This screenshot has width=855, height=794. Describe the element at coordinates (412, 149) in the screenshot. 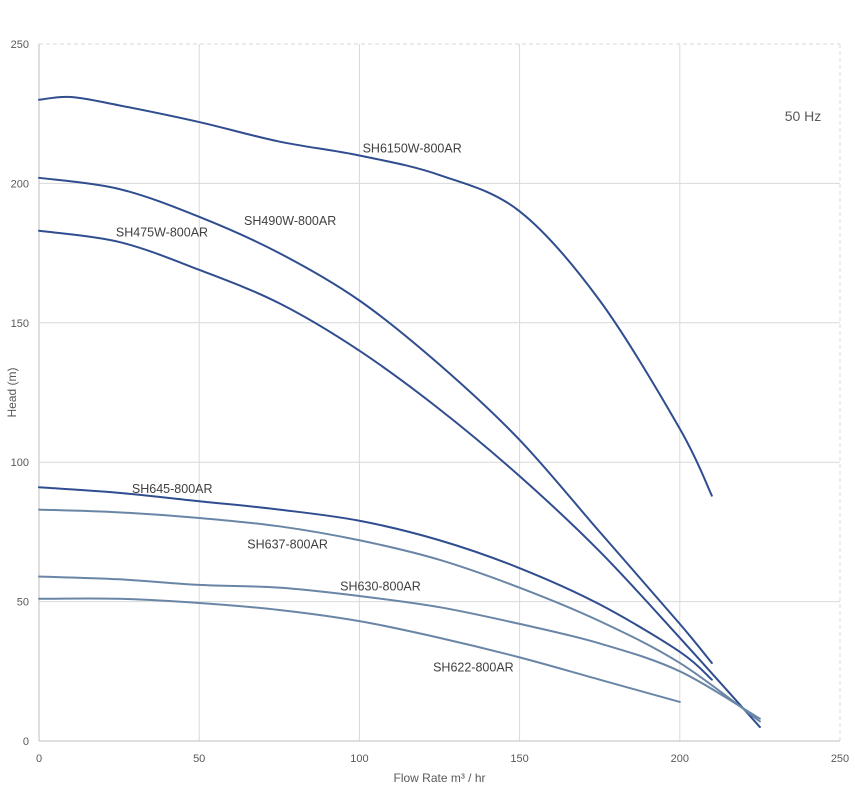

I see `series-label-sh6150w-800ar: SH6150W-800AR` at that location.